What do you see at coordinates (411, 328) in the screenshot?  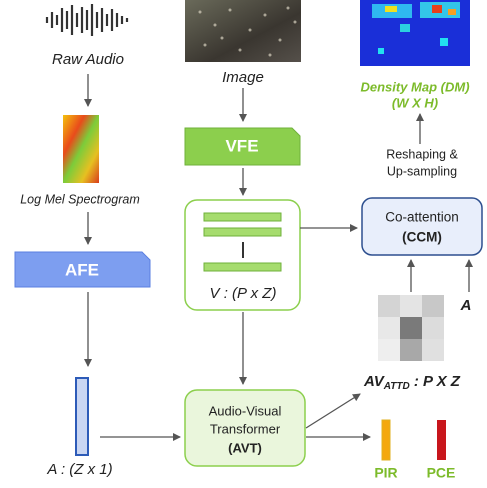 I see `attention-matrix` at bounding box center [411, 328].